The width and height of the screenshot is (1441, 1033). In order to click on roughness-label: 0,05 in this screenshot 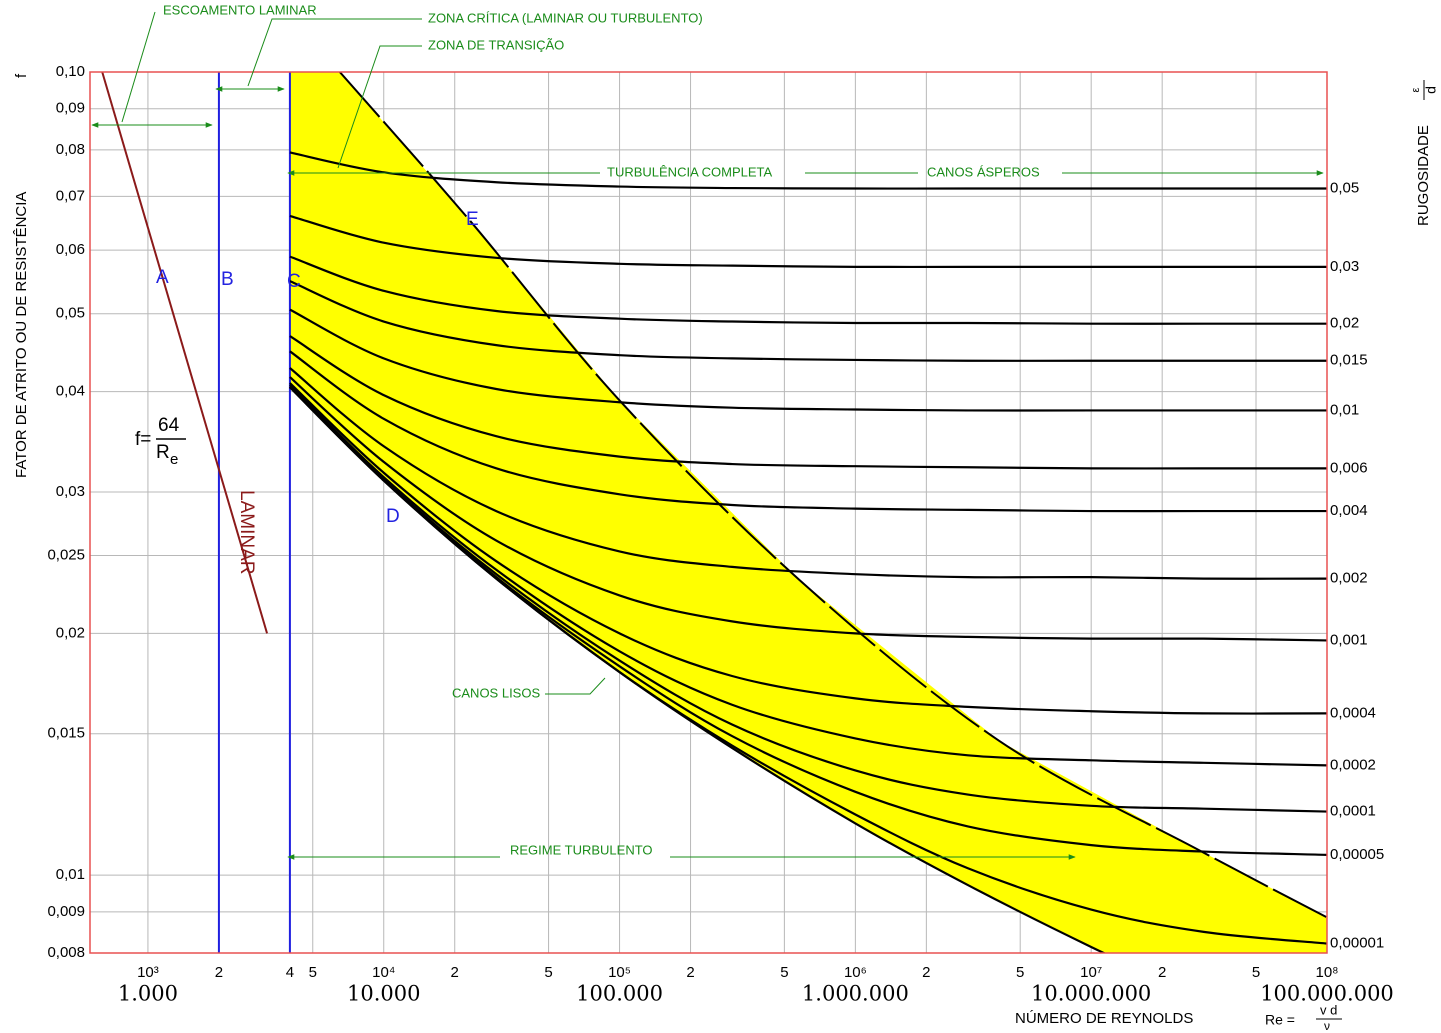, I will do `click(1344, 187)`.